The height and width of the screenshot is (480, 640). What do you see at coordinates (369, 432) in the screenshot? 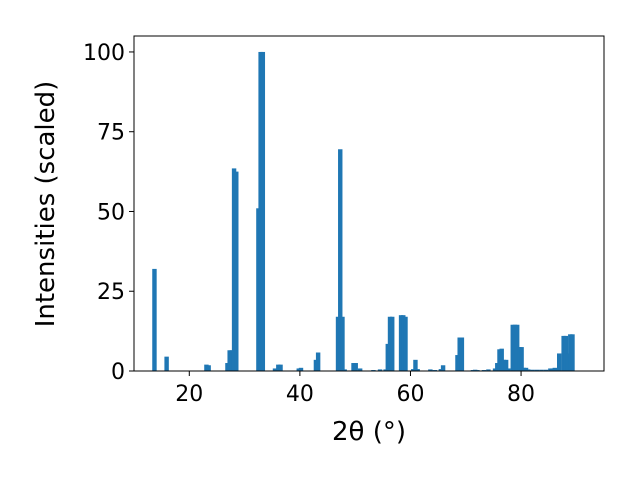
I see `x-axis-label: 2θ (°)` at bounding box center [369, 432].